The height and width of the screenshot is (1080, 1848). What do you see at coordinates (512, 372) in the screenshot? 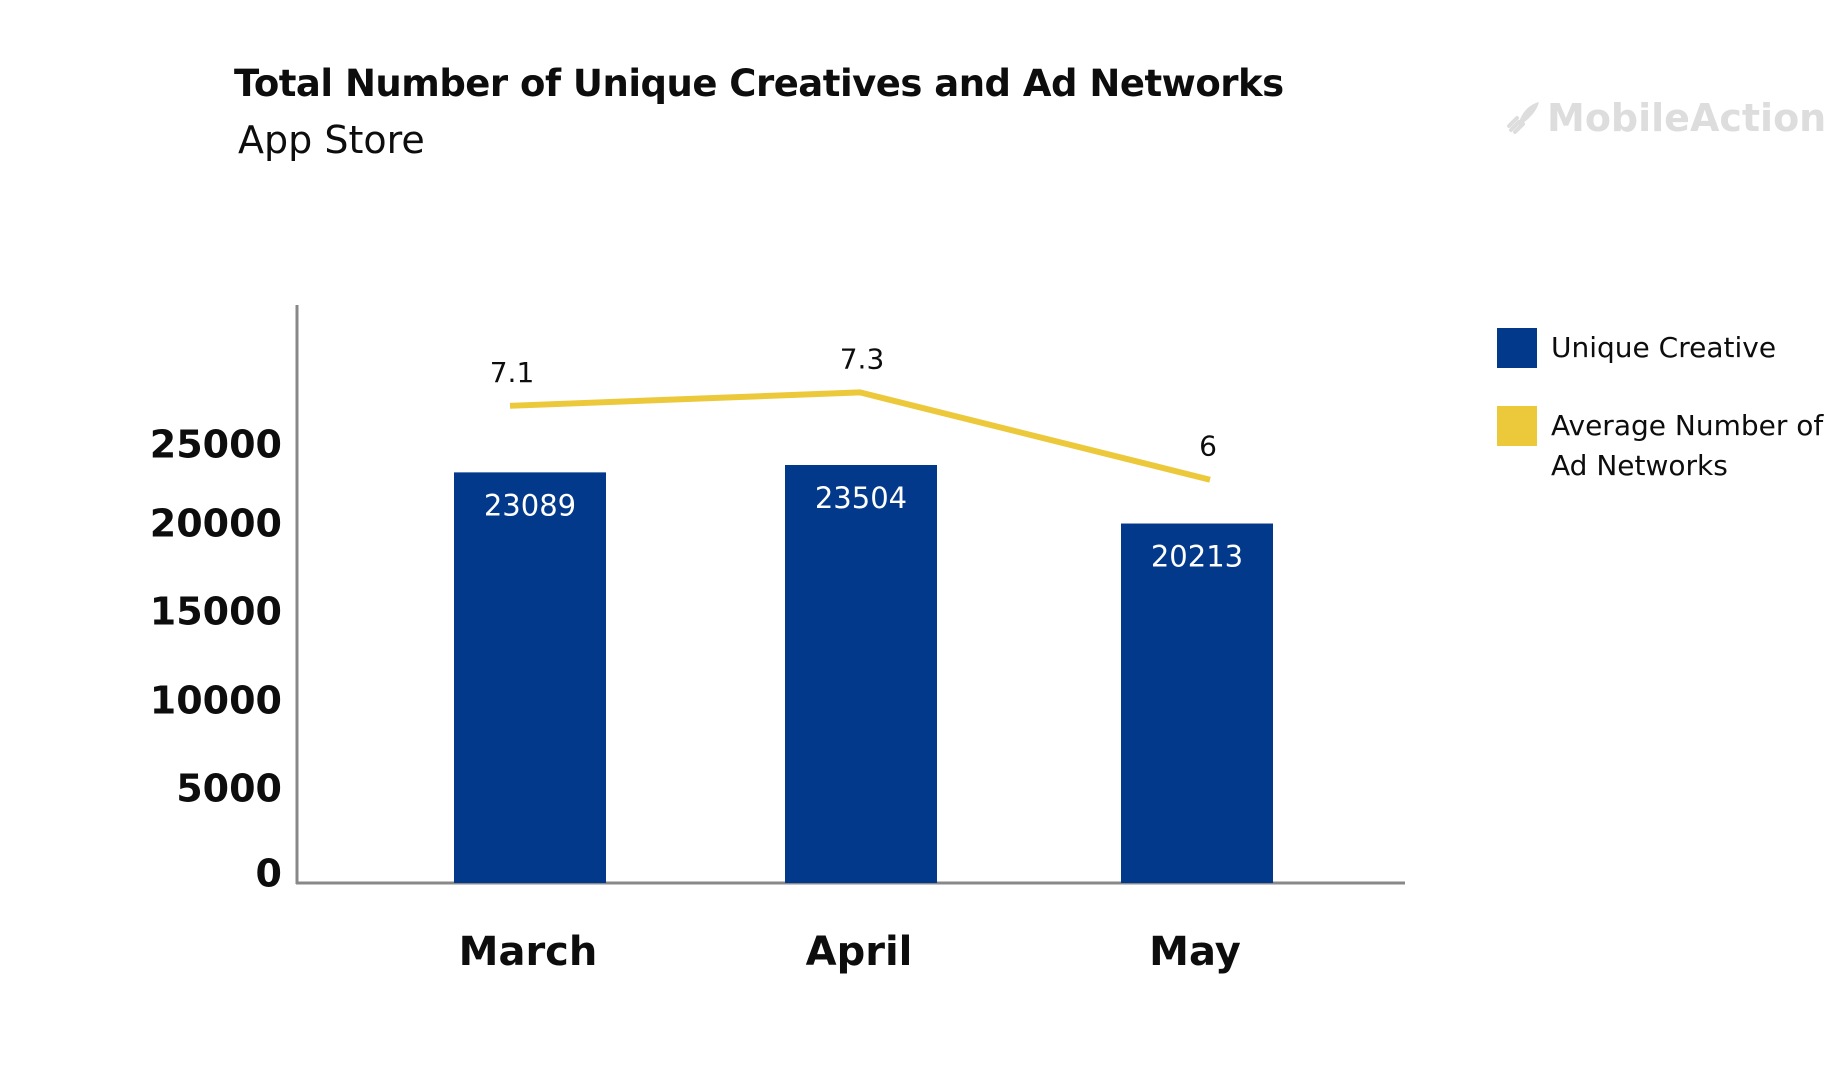
I see `line-value-label: 7.1` at bounding box center [512, 372].